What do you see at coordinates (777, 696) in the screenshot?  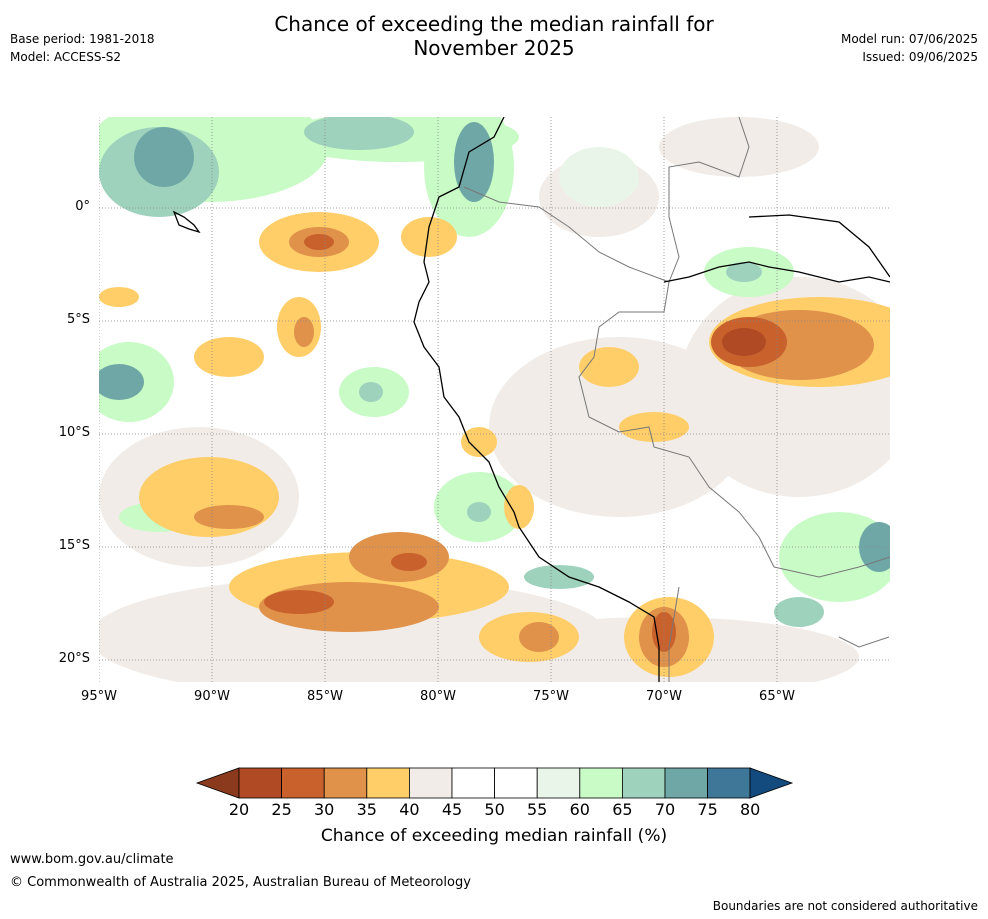 I see `lon-label: 65°W` at bounding box center [777, 696].